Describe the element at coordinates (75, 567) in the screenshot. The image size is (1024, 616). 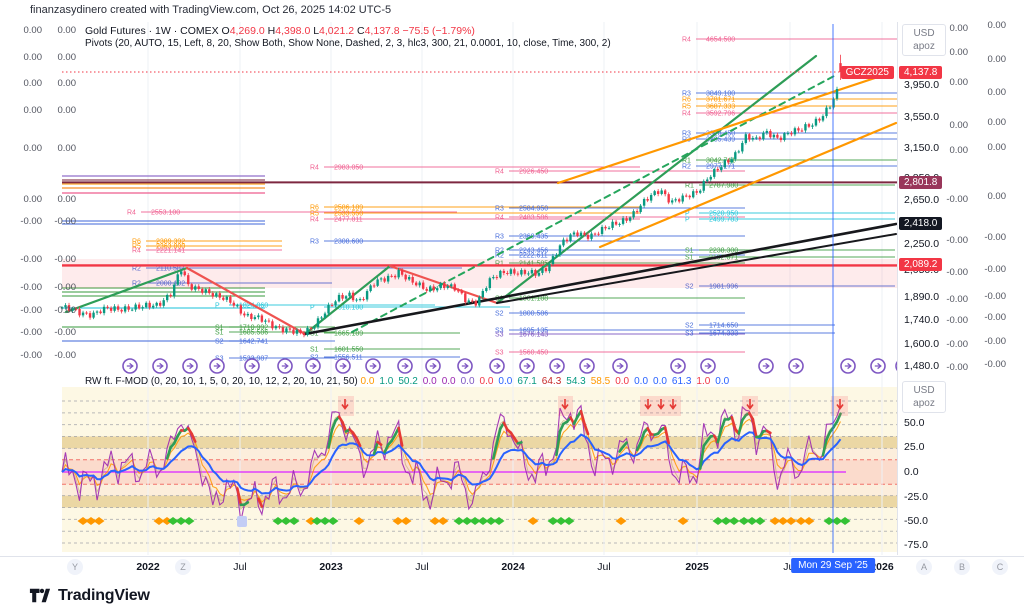
I see `axis-button-y: Y` at that location.